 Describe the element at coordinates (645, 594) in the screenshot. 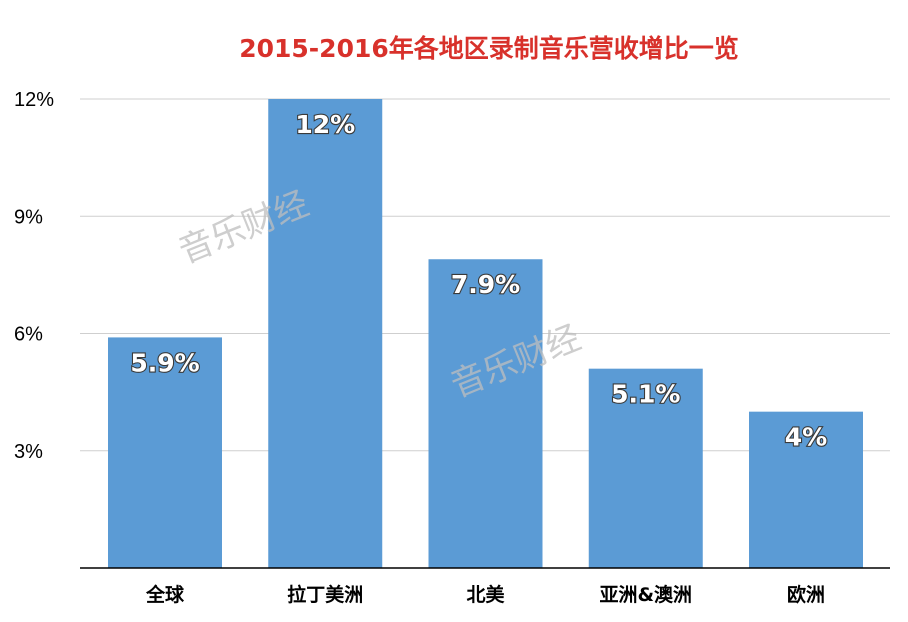

I see `x-tick-label: 亚洲&澳洲` at that location.